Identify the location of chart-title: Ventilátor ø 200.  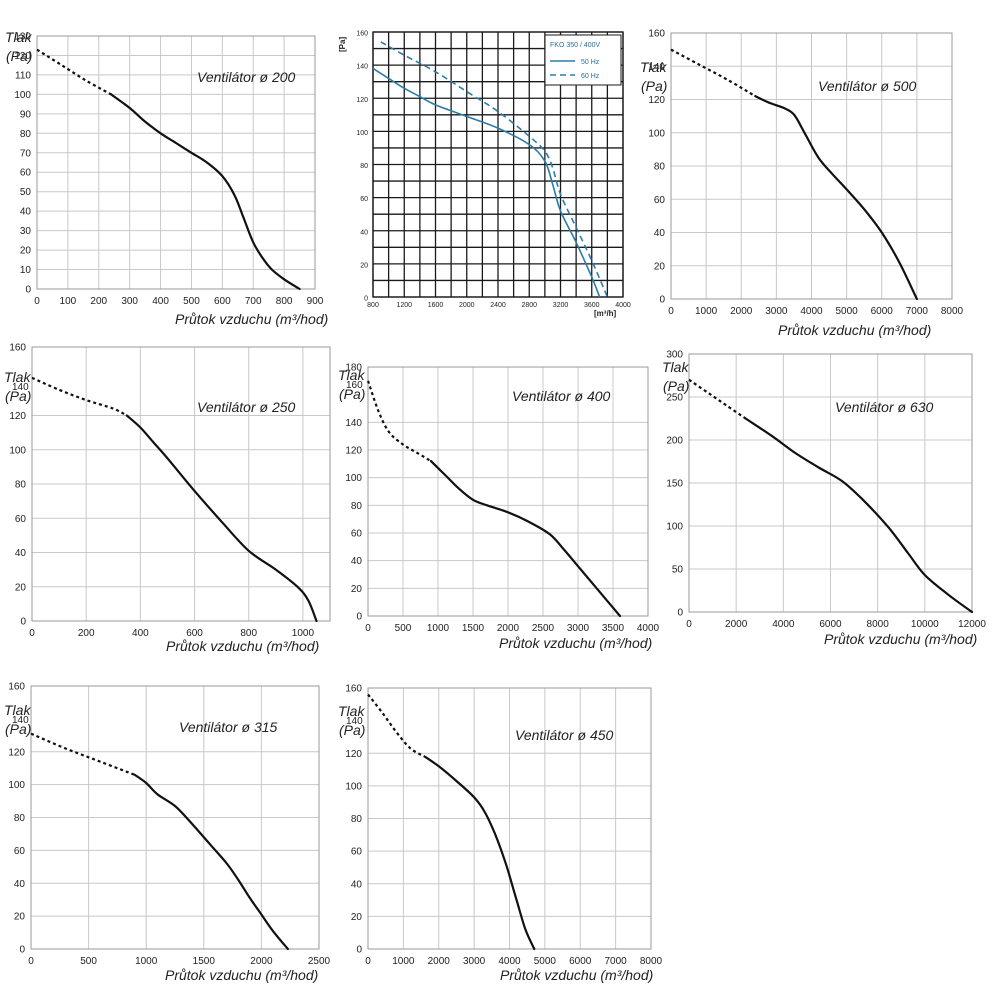
(246, 77).